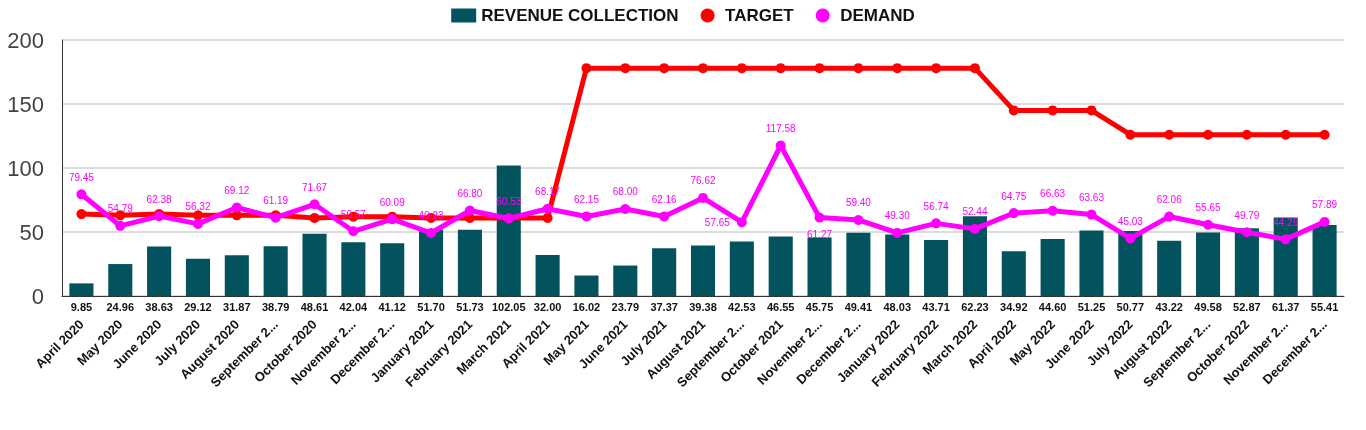  I want to click on data-label: 51.73, so click(470, 306).